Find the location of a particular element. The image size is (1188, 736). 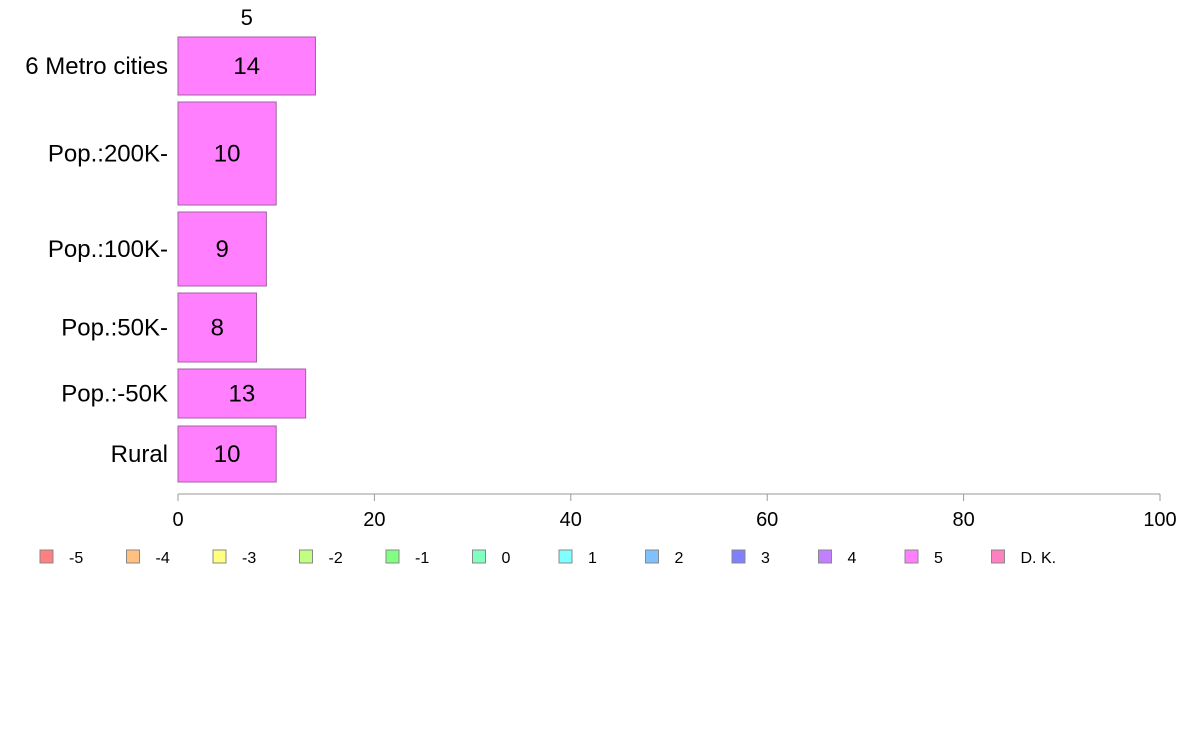

bar-value-label-pop-50k: 8 is located at coordinates (217, 328).